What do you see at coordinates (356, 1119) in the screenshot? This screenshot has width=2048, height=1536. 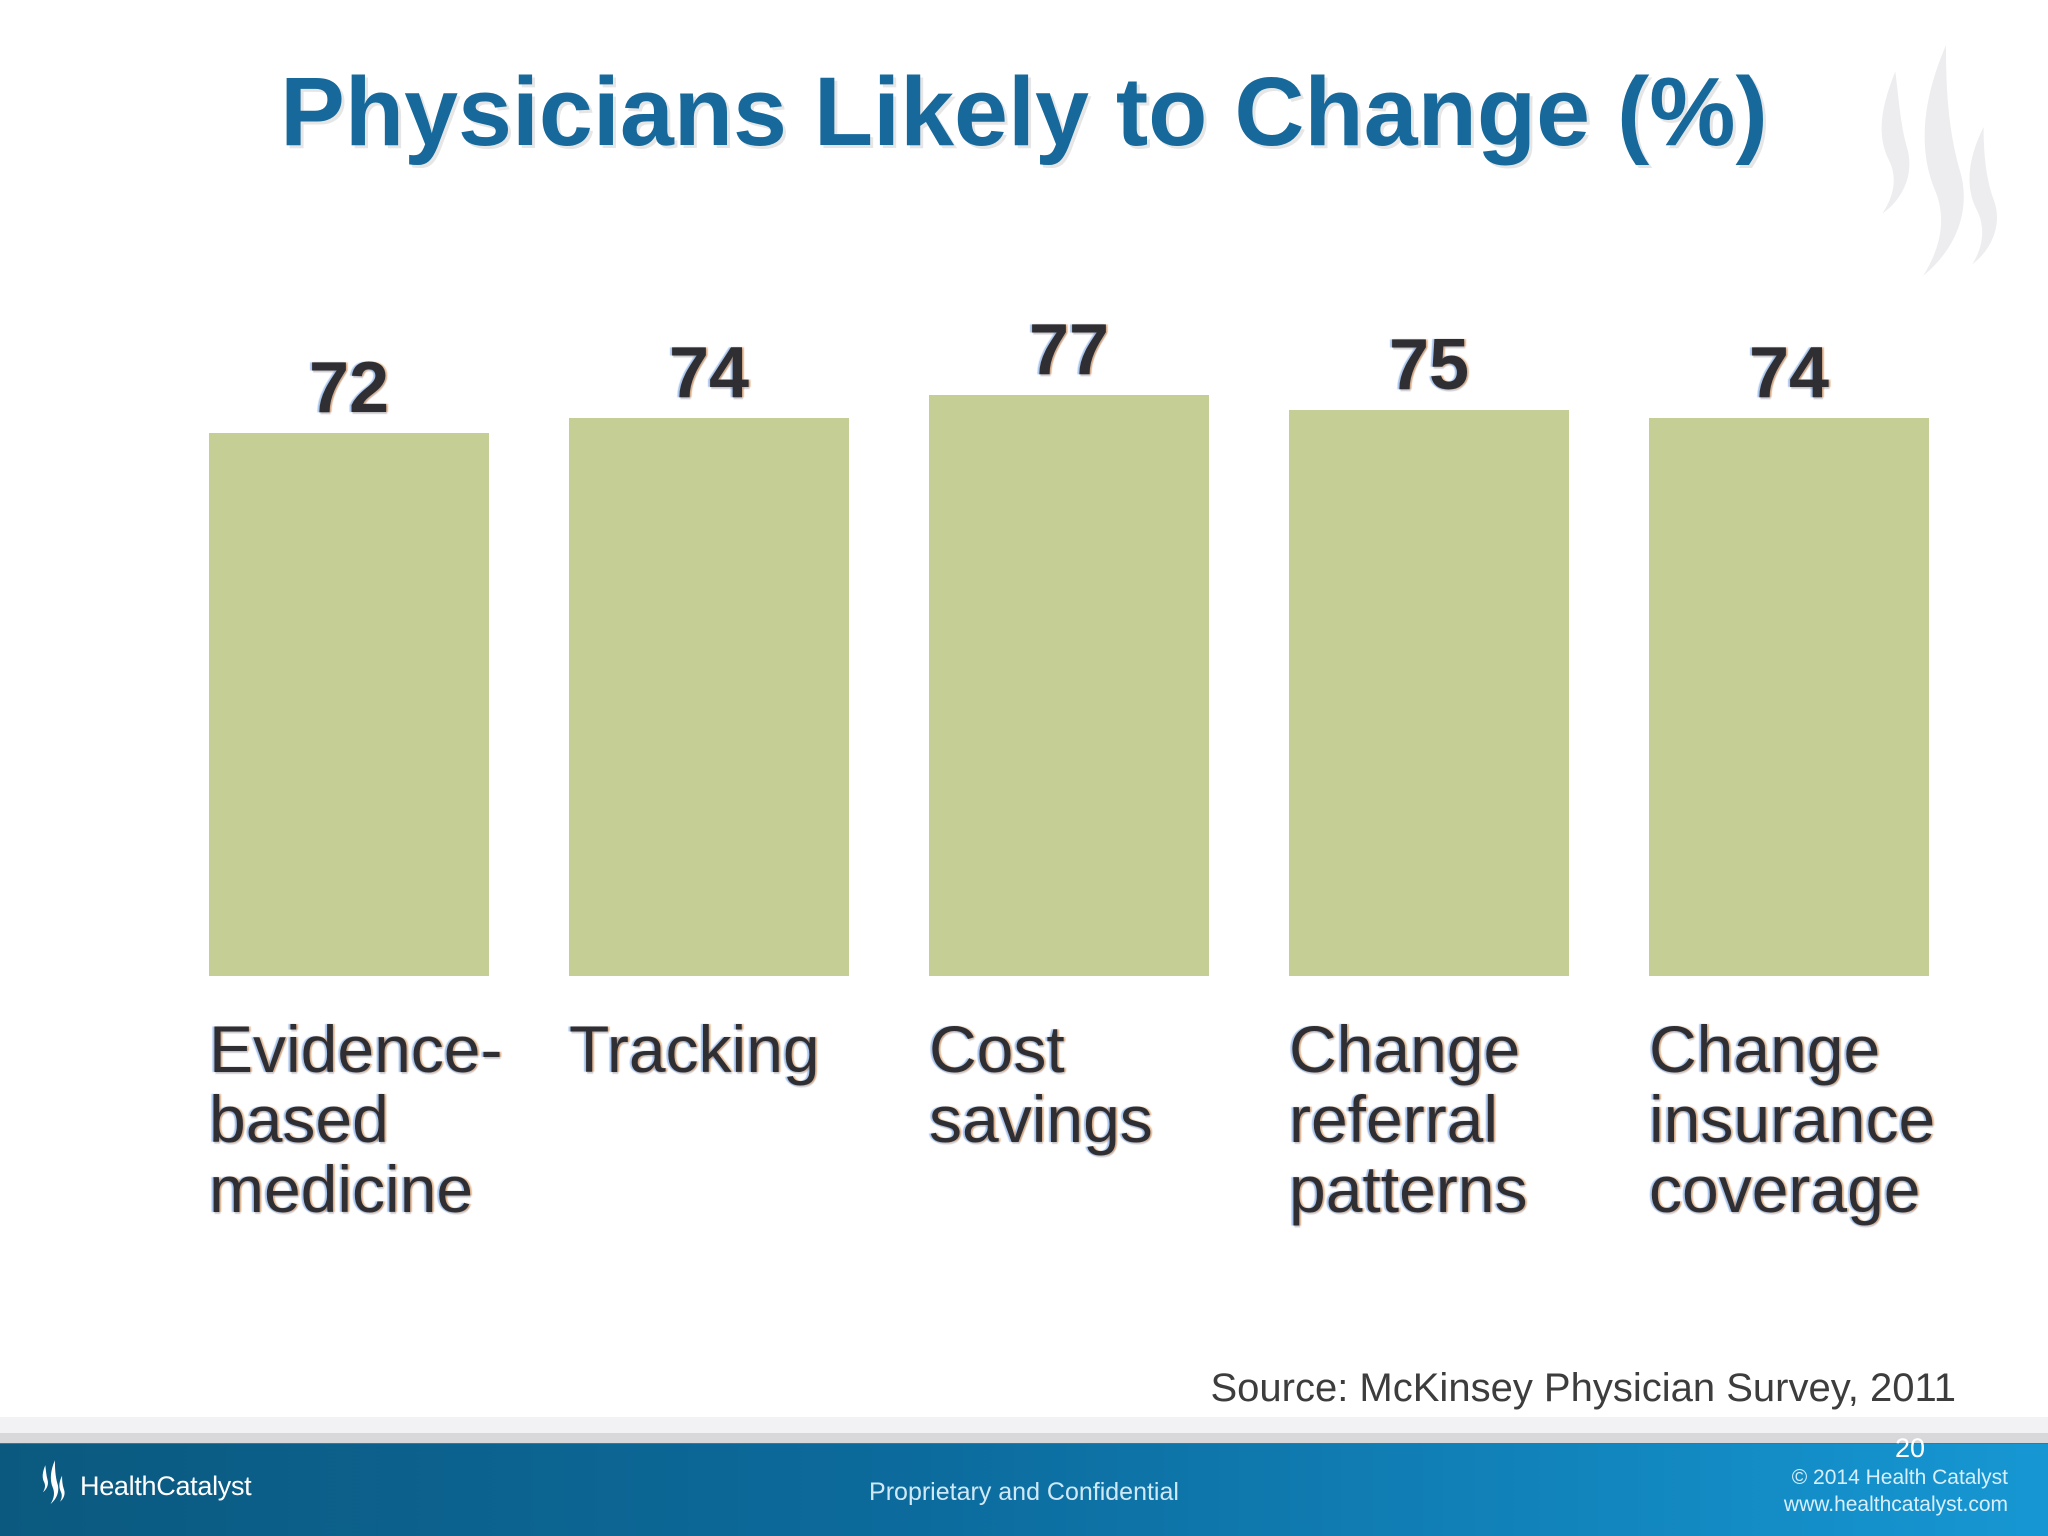 I see `category-label: Evidence-based medicine` at bounding box center [356, 1119].